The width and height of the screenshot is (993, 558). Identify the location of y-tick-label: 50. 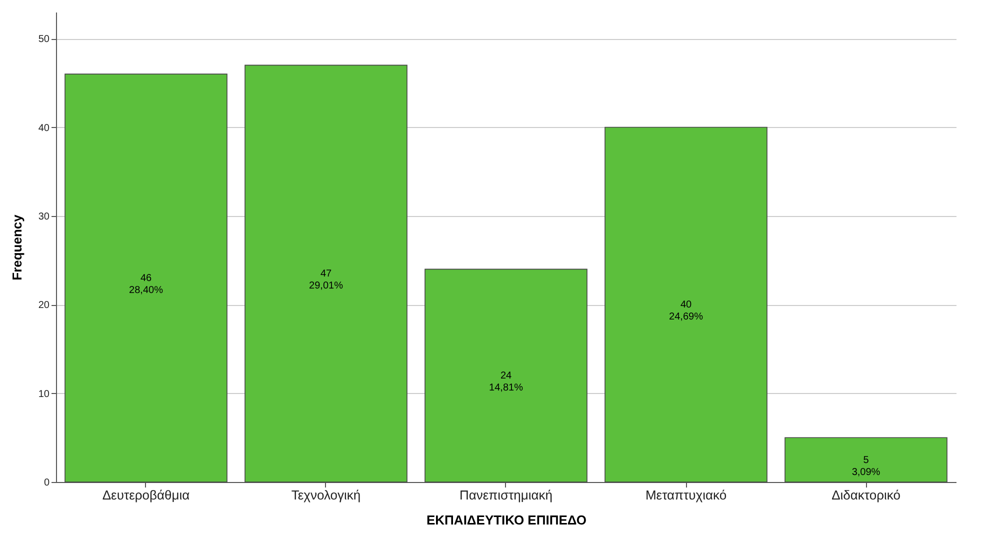
(44, 40).